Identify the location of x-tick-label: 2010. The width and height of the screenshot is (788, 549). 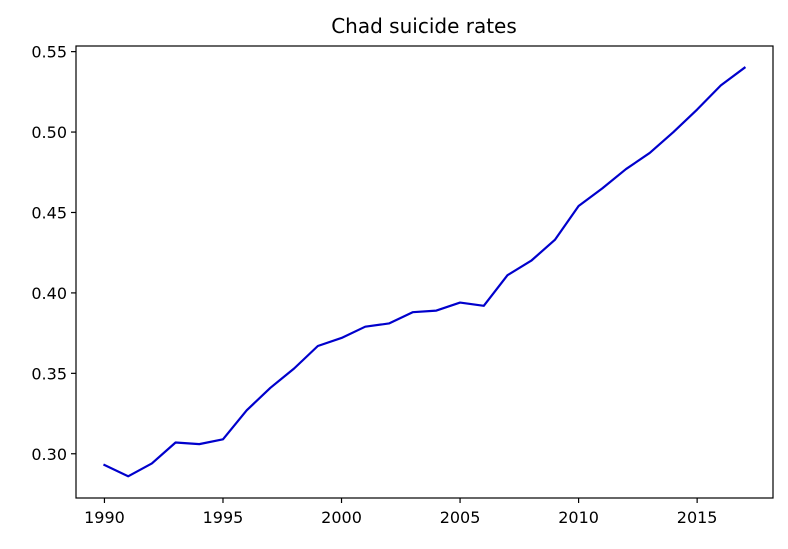
(578, 517).